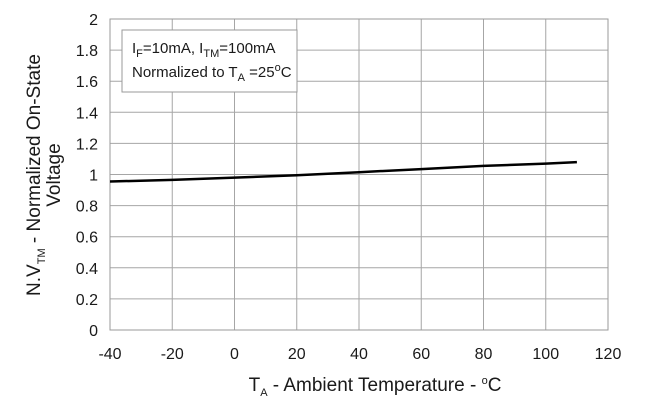 The width and height of the screenshot is (661, 400). What do you see at coordinates (87, 176) in the screenshot?
I see `y-tick-labels: 0 0.2 0.4 0.6 0.8 1 1.2 1.4 1.6 1.8 2` at bounding box center [87, 176].